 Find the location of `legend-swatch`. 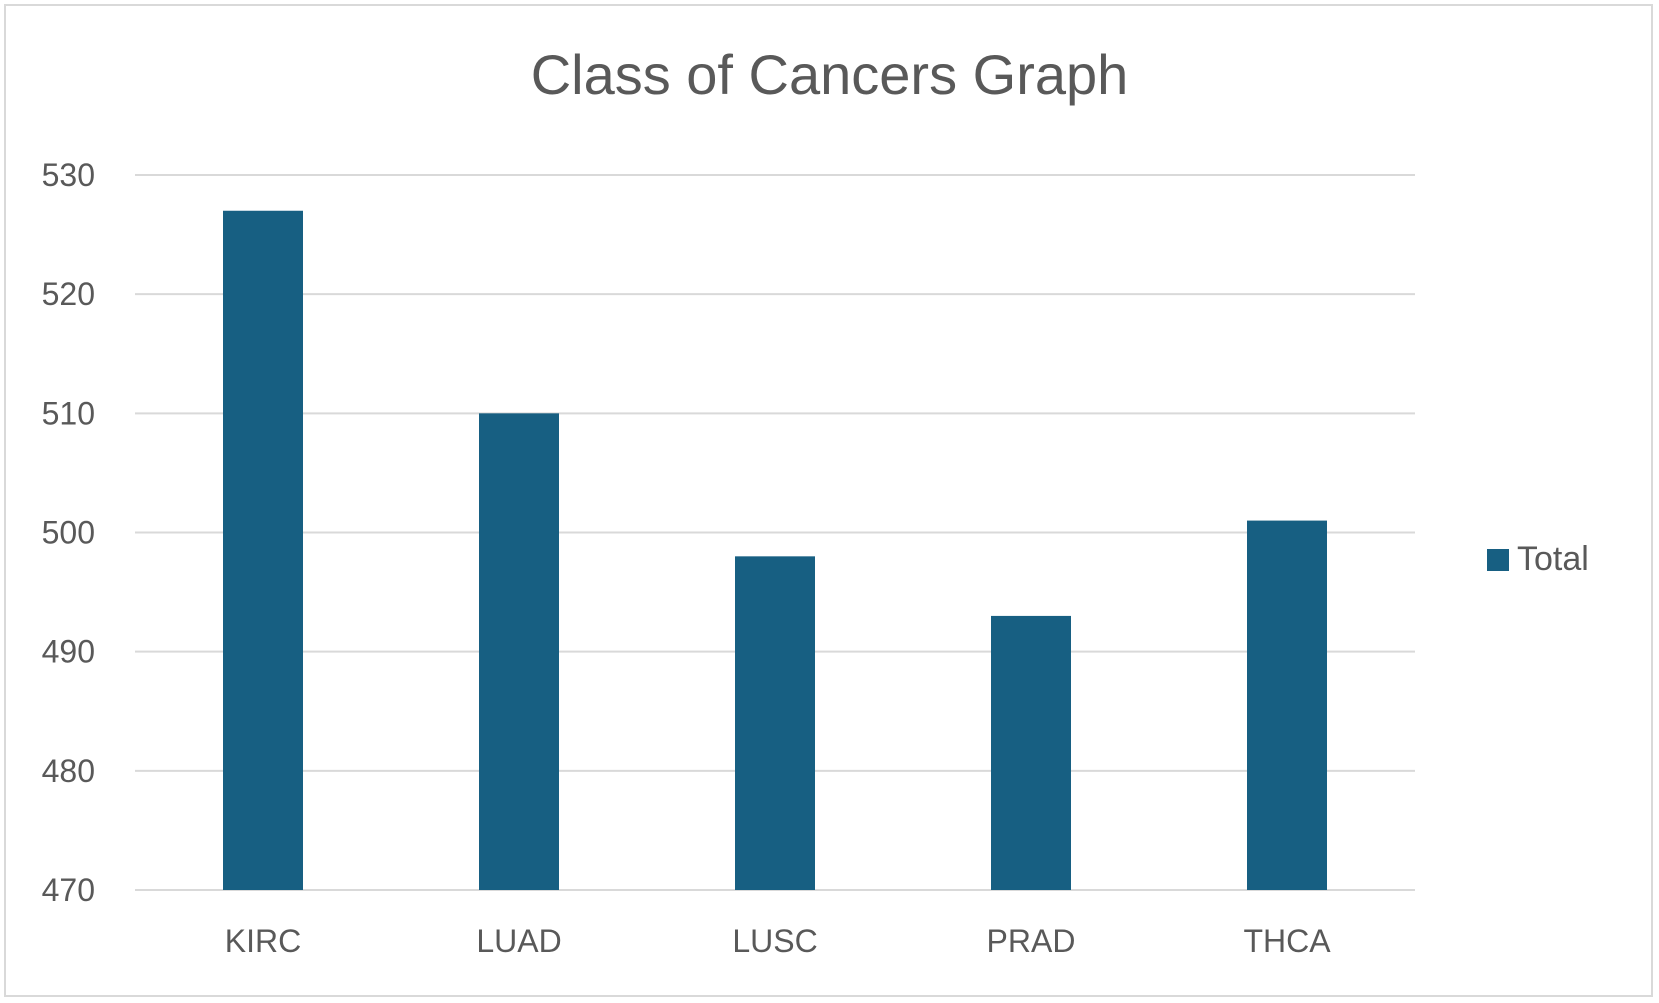

legend-swatch is located at coordinates (1498, 559).